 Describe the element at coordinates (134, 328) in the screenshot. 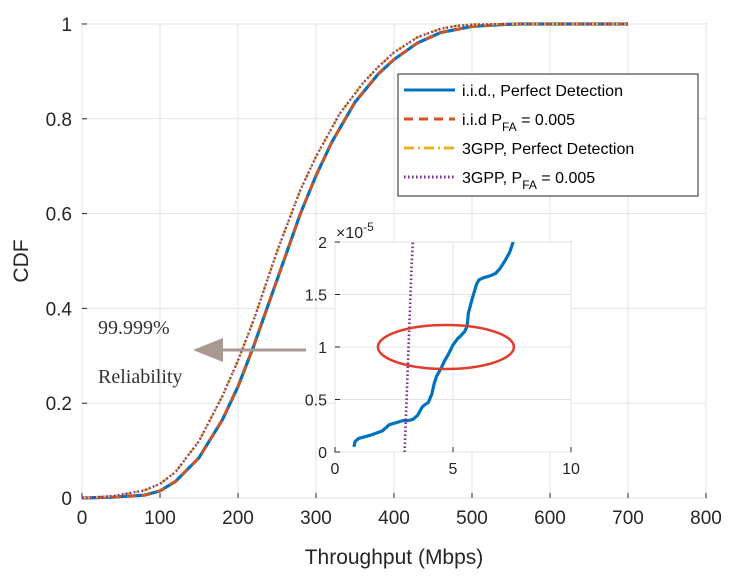

I see `reliability-annotation-line1: 99.999%` at that location.